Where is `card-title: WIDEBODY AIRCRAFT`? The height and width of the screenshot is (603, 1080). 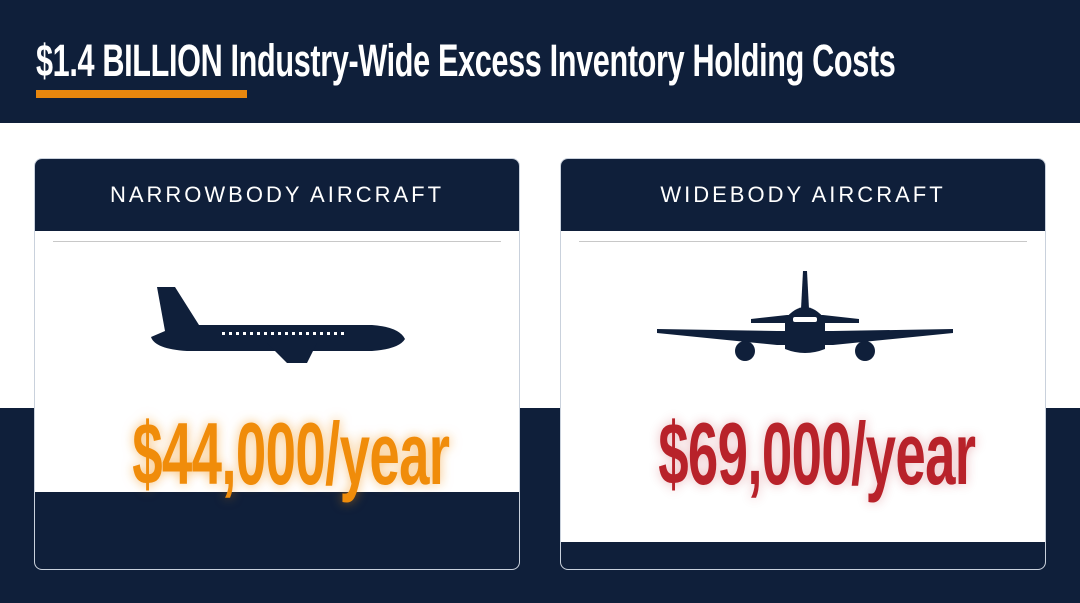 card-title: WIDEBODY AIRCRAFT is located at coordinates (803, 195).